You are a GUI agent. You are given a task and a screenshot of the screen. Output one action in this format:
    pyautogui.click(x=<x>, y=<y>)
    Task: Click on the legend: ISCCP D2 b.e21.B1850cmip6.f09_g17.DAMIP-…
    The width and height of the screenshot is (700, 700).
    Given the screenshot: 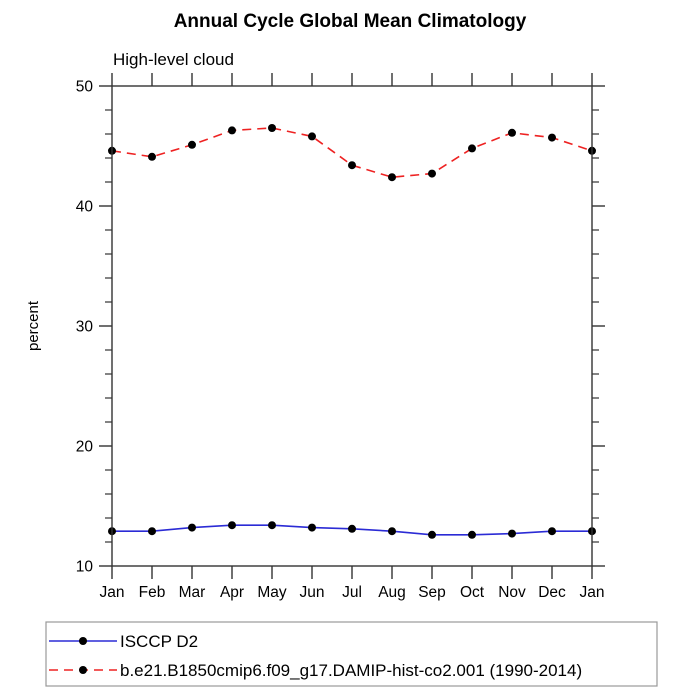 What is the action you would take?
    pyautogui.click(x=351, y=654)
    